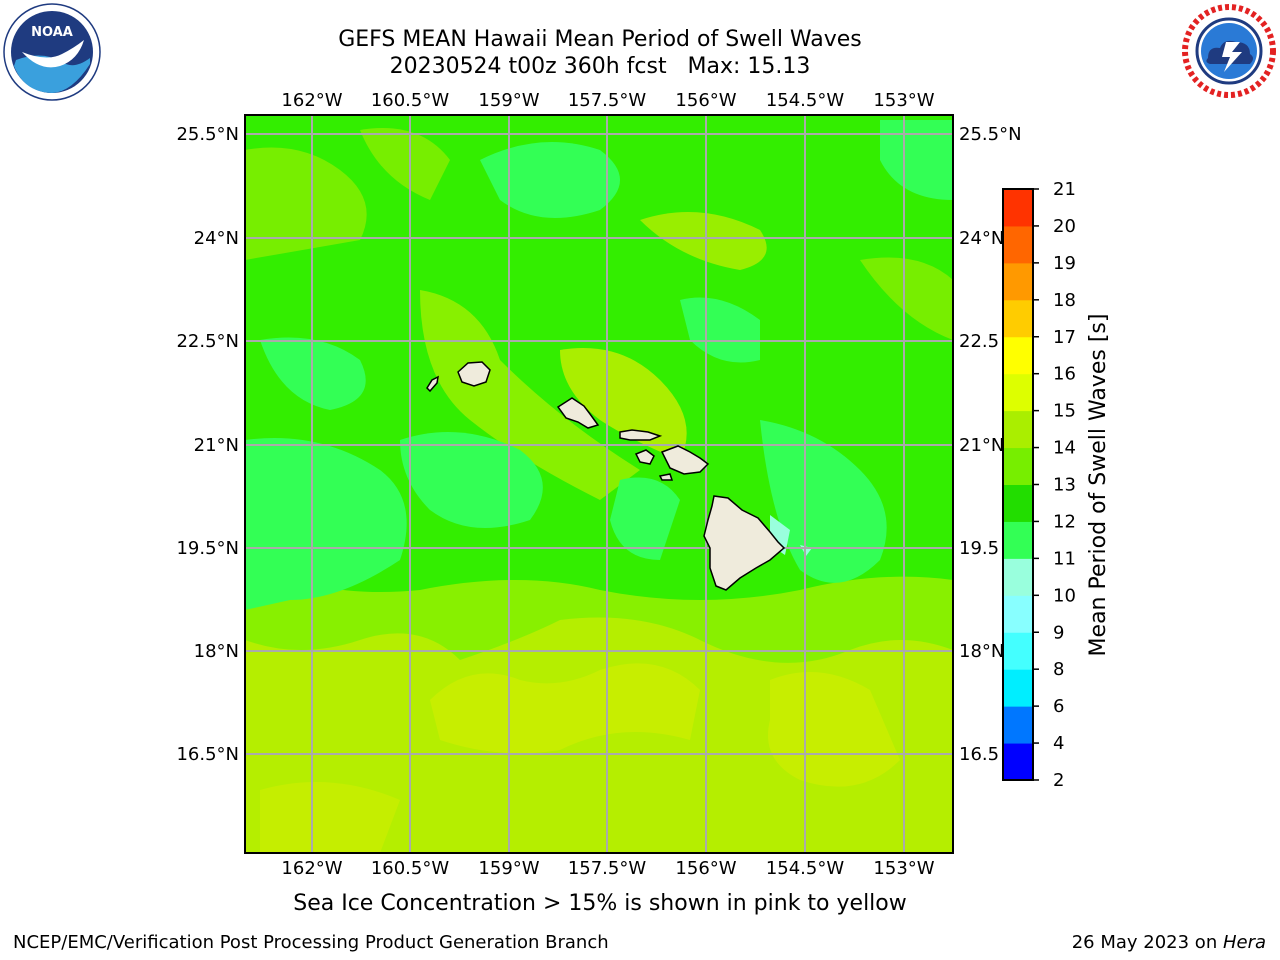  I want to click on islands, so click(606, 476).